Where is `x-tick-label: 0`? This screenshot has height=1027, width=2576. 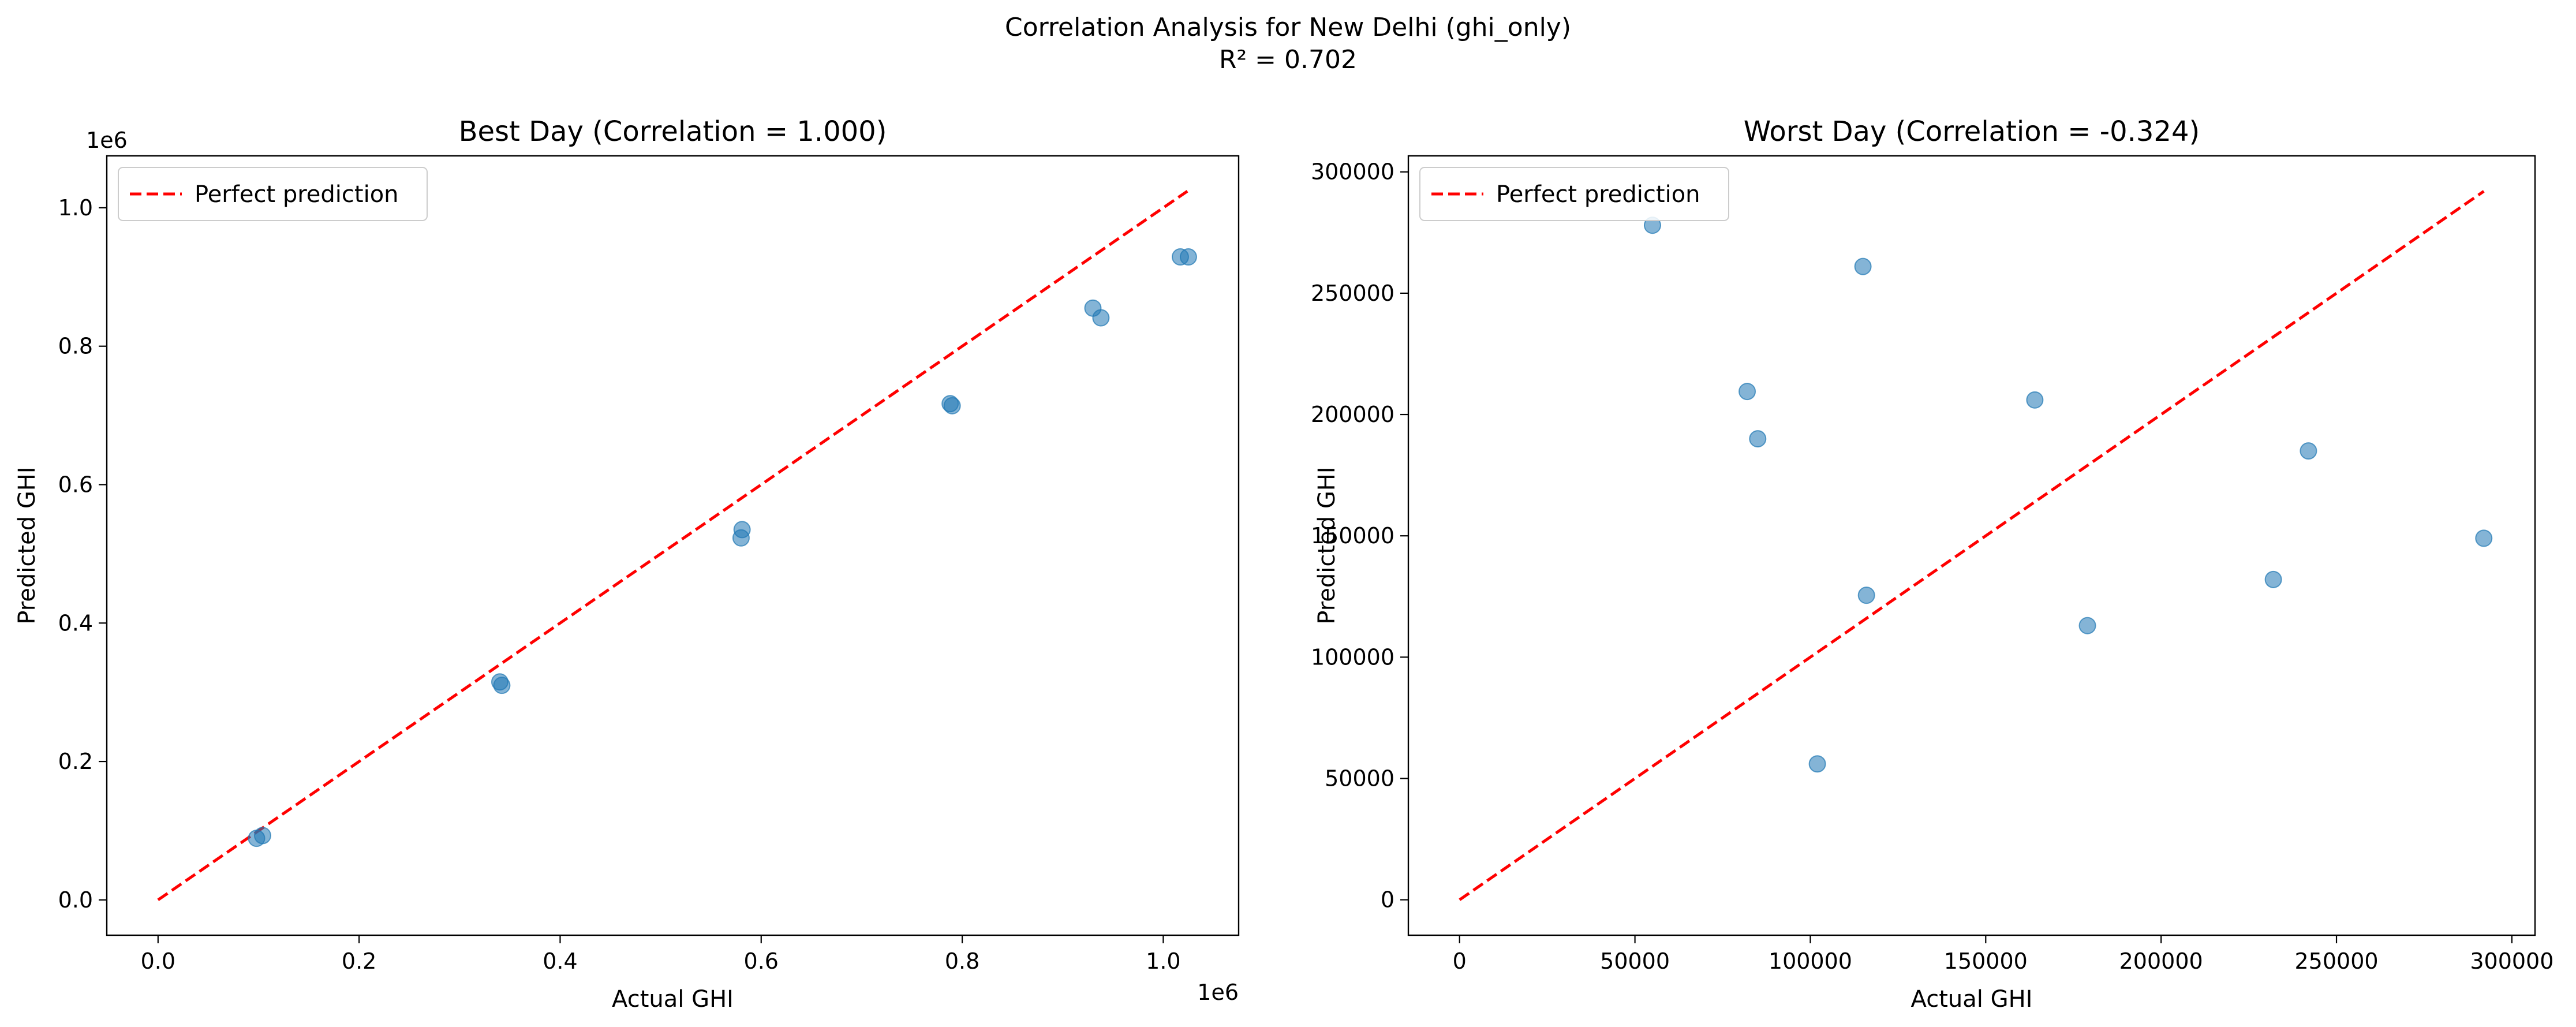
x-tick-label: 0 is located at coordinates (1460, 961).